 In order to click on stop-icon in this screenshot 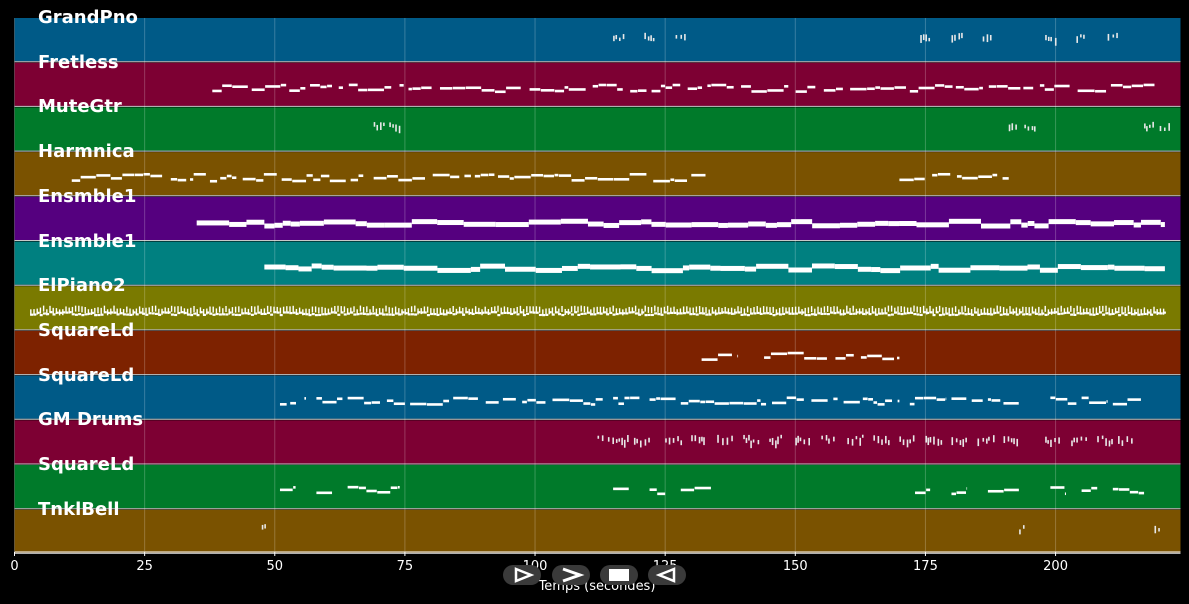, I will do `click(619, 575)`.